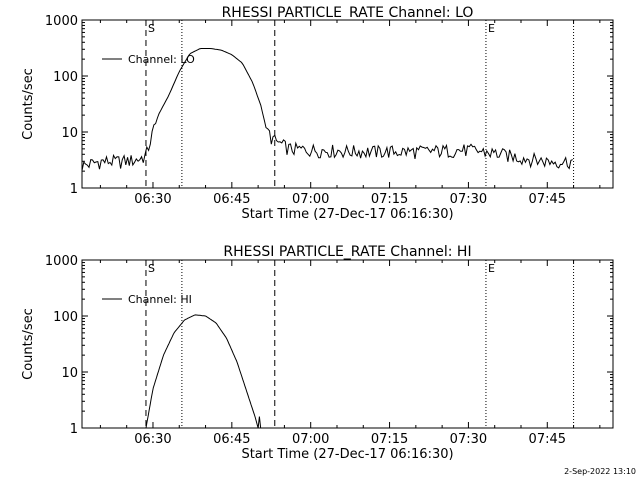 Image resolution: width=640 pixels, height=480 pixels. I want to click on legend-label: Channel: LO, so click(161, 59).